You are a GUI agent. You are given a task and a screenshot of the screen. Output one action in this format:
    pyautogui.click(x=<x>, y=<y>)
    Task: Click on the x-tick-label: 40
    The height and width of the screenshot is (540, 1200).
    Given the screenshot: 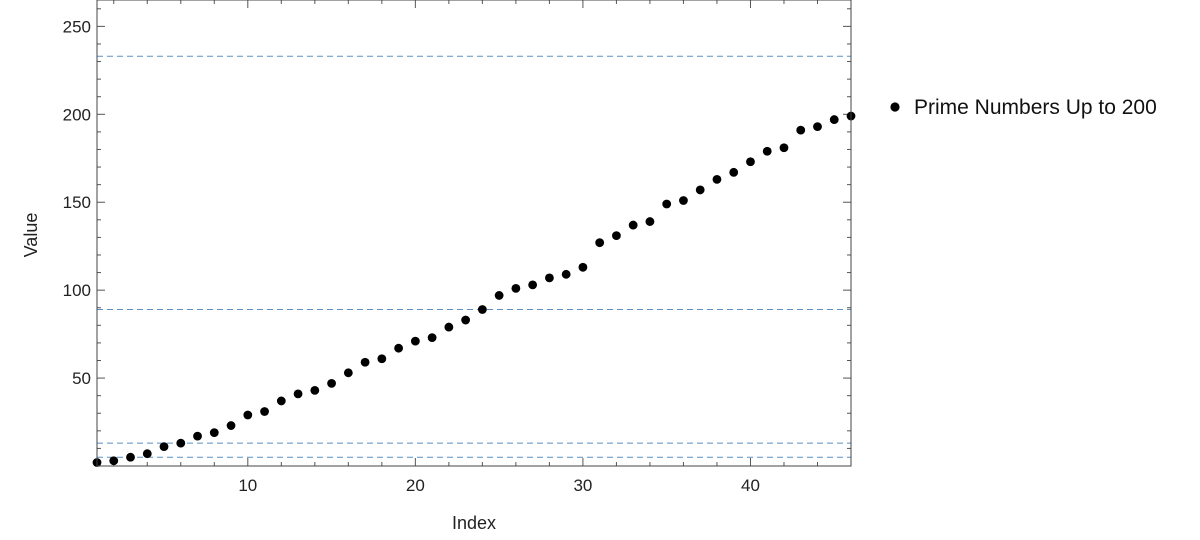 What is the action you would take?
    pyautogui.click(x=750, y=485)
    